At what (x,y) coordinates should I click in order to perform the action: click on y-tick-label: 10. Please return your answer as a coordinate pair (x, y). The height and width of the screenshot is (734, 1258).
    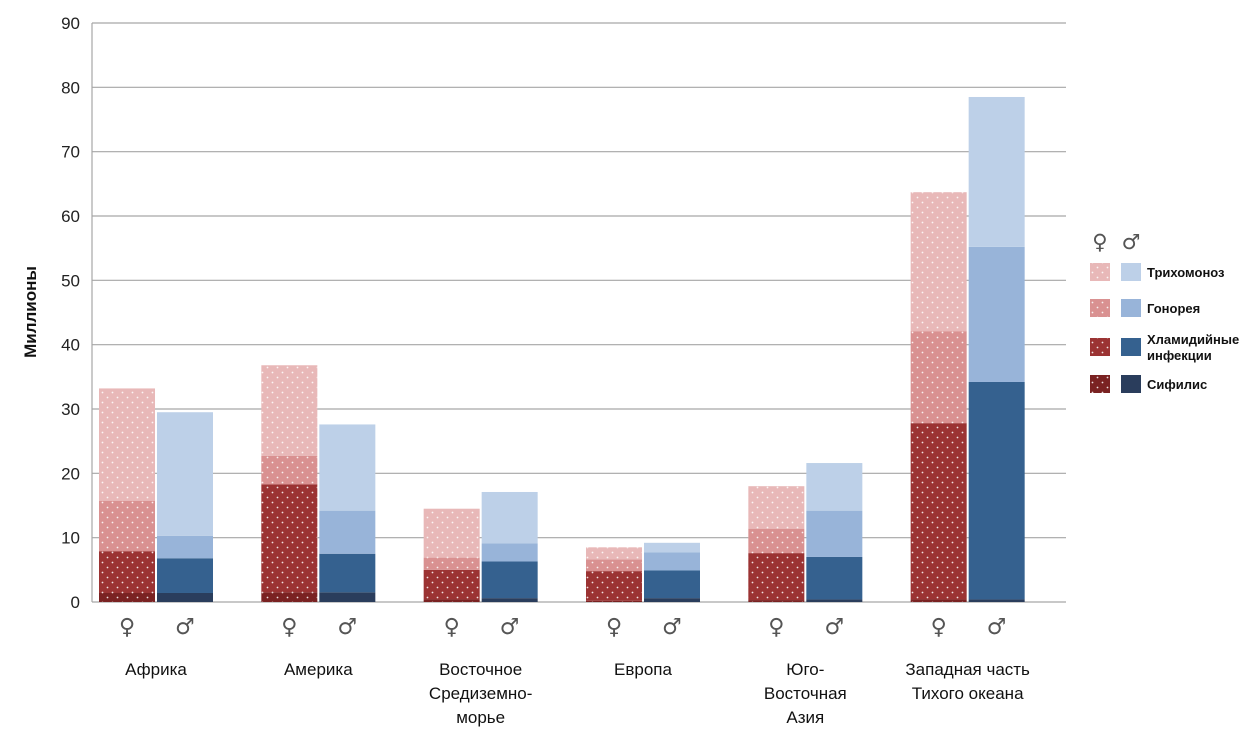
    Looking at the image, I should click on (70, 538).